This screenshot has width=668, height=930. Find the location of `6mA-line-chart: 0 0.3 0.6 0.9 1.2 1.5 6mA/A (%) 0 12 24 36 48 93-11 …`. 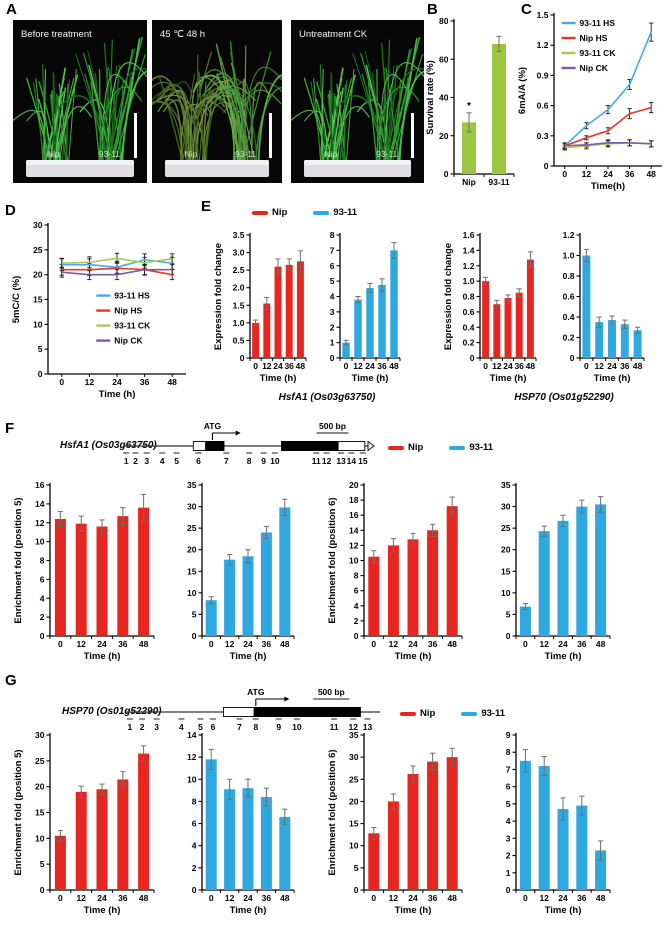

6mA-line-chart: 0 0.3 0.6 0.9 1.2 1.5 6mA/A (%) 0 12 24 36 48 93-11 … is located at coordinates (592, 102).